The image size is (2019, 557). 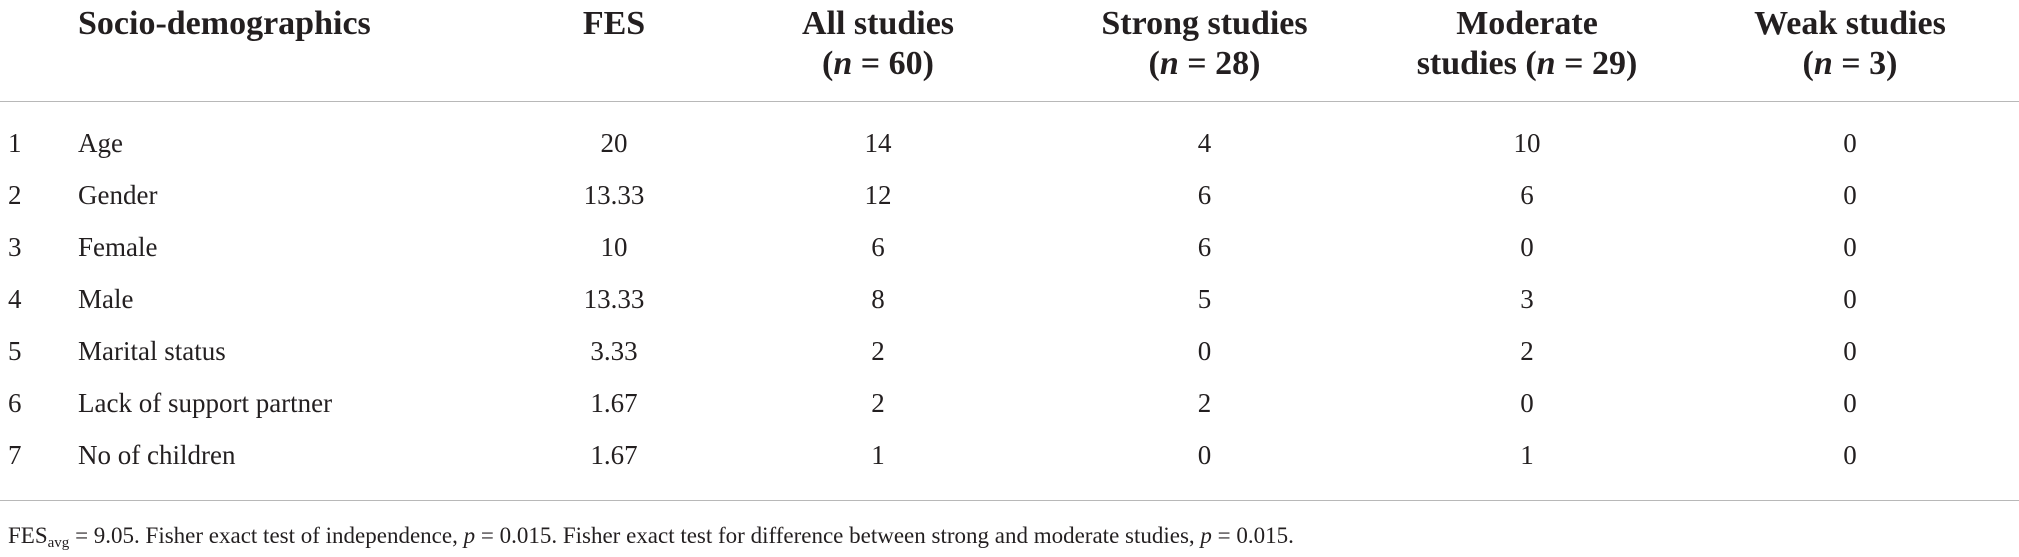 I want to click on header-strong-studies: Strong studies (n = 28), so click(x=1204, y=51).